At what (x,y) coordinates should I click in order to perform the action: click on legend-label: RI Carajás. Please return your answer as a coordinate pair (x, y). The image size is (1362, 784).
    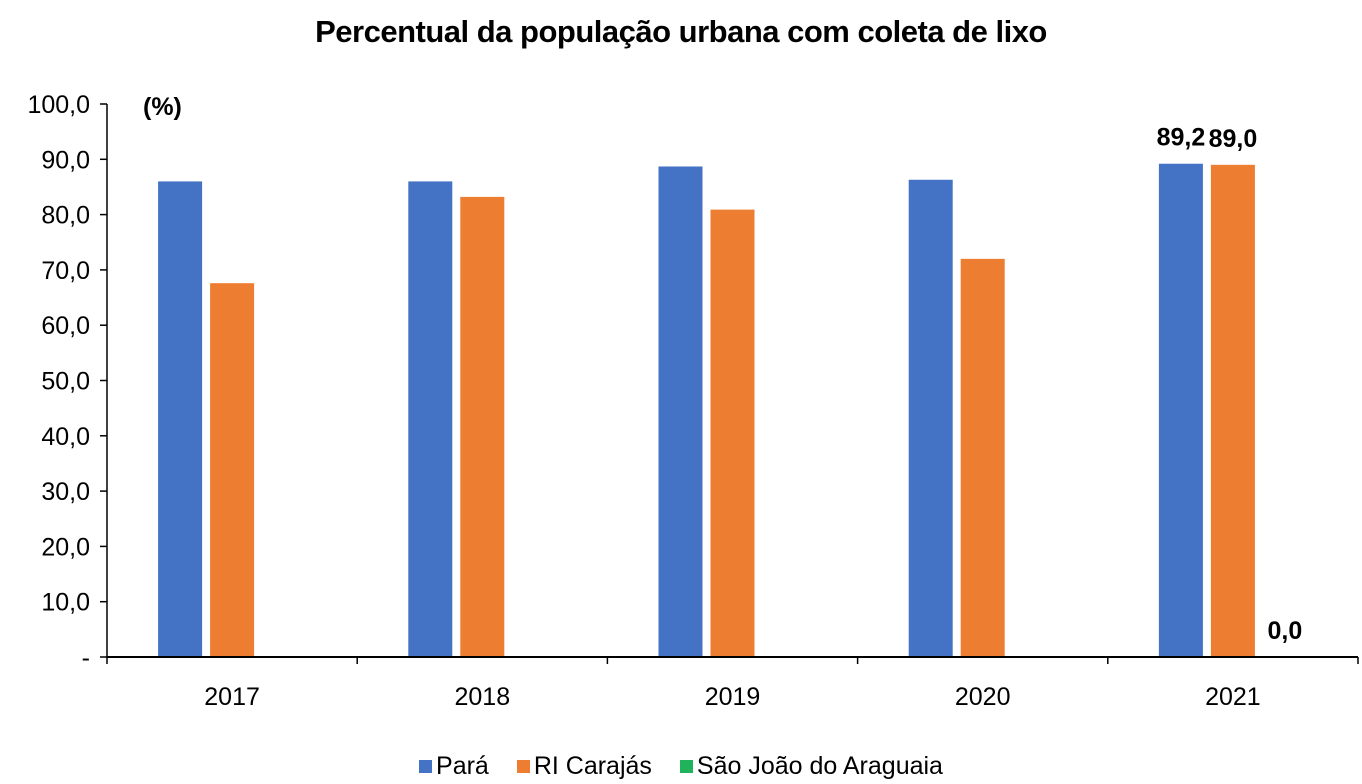
    Looking at the image, I should click on (592, 766).